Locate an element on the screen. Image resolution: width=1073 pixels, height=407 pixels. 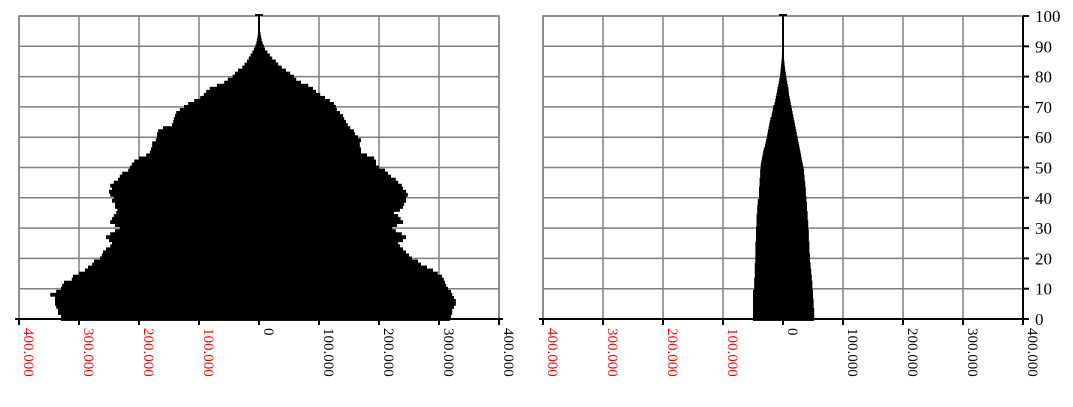
chart-1-x-tick-label: 100.000 is located at coordinates (328, 352).